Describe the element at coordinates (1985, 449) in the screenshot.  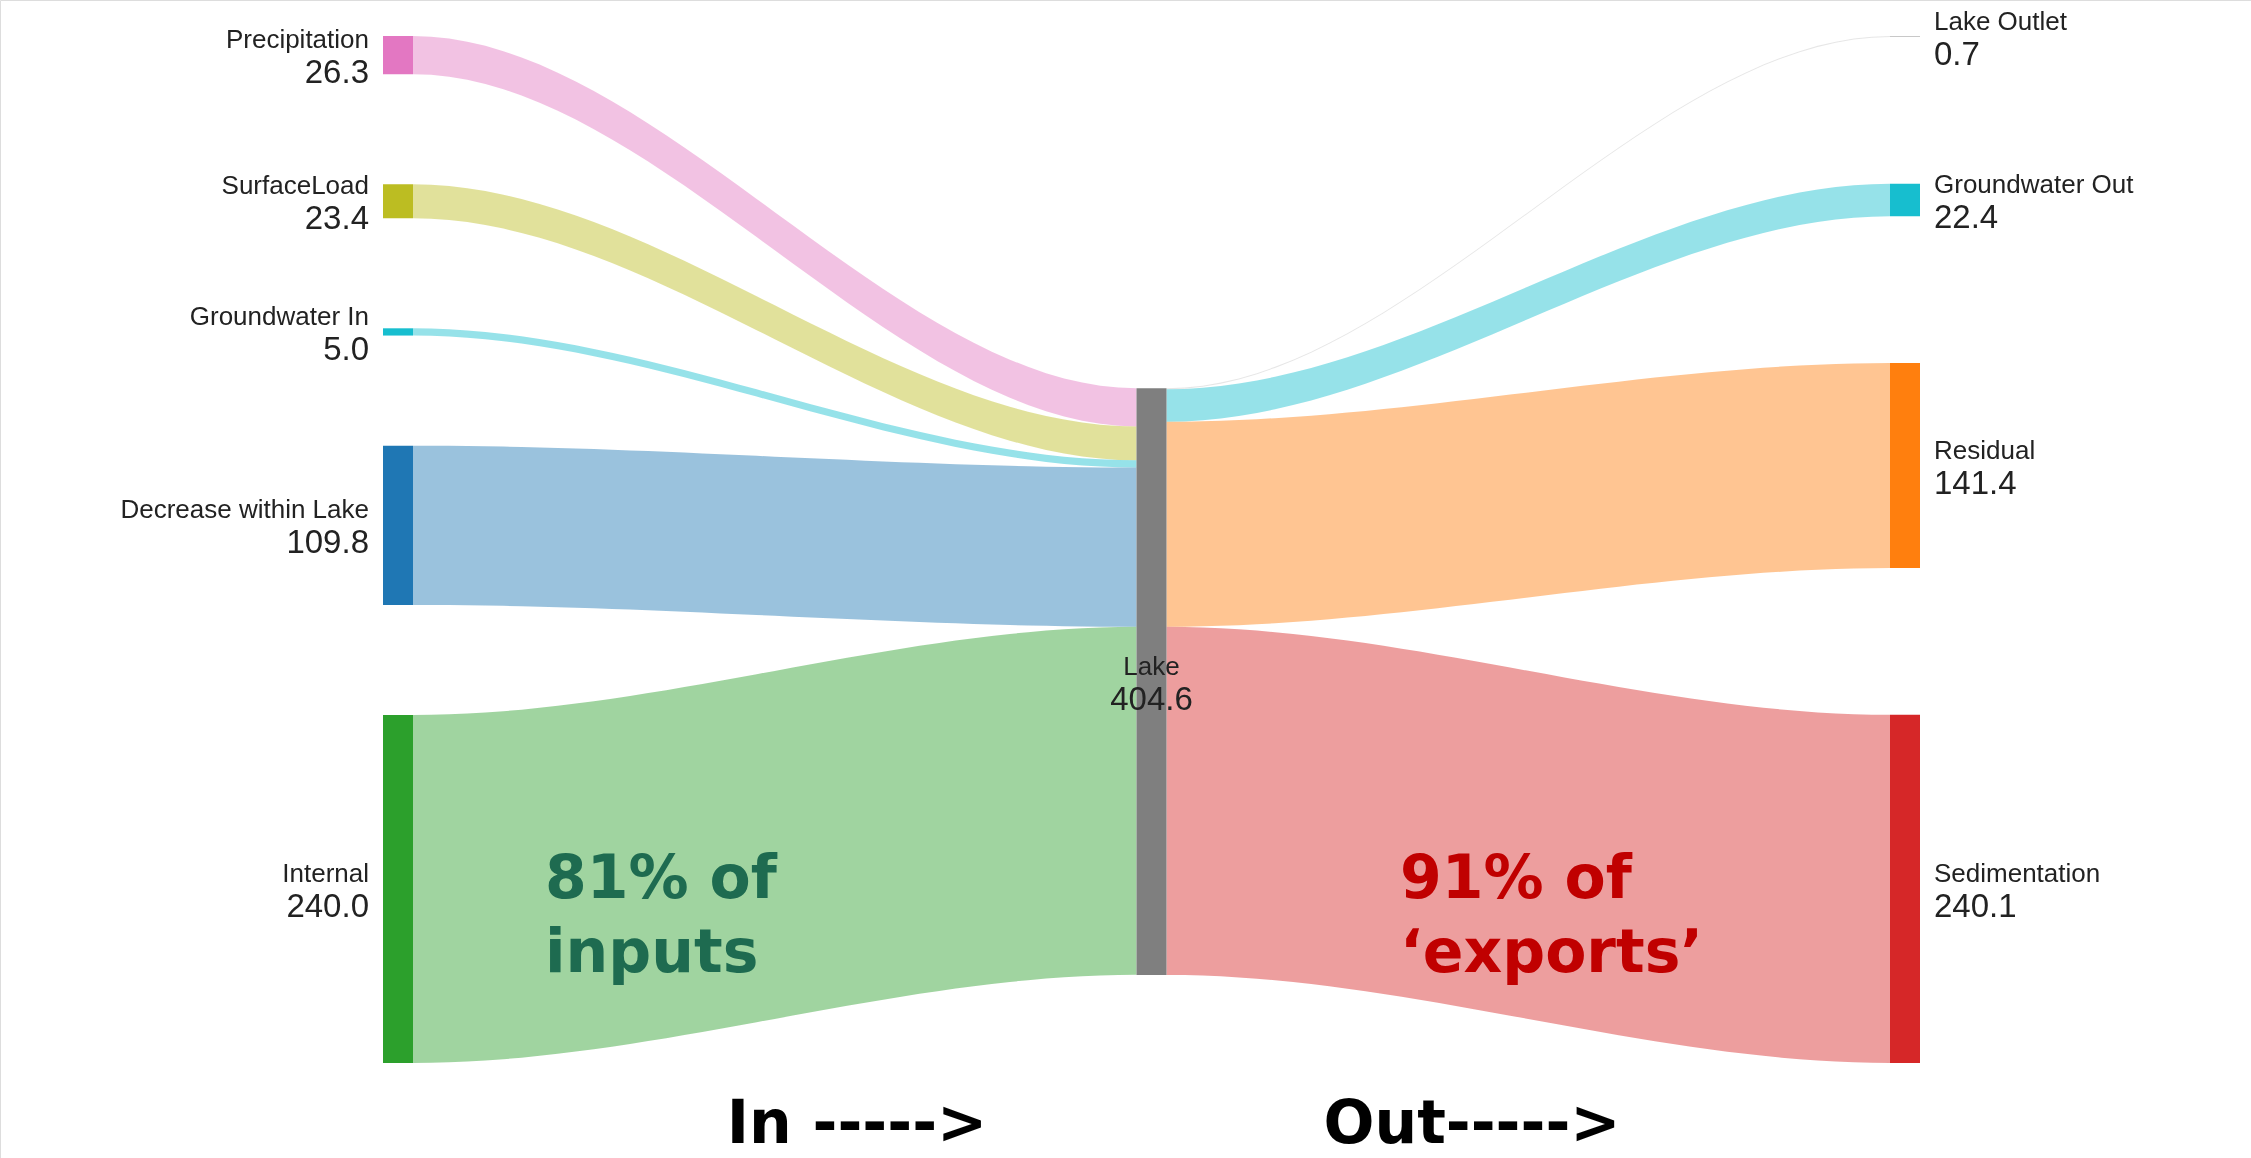
I see `category-label: Residual` at that location.